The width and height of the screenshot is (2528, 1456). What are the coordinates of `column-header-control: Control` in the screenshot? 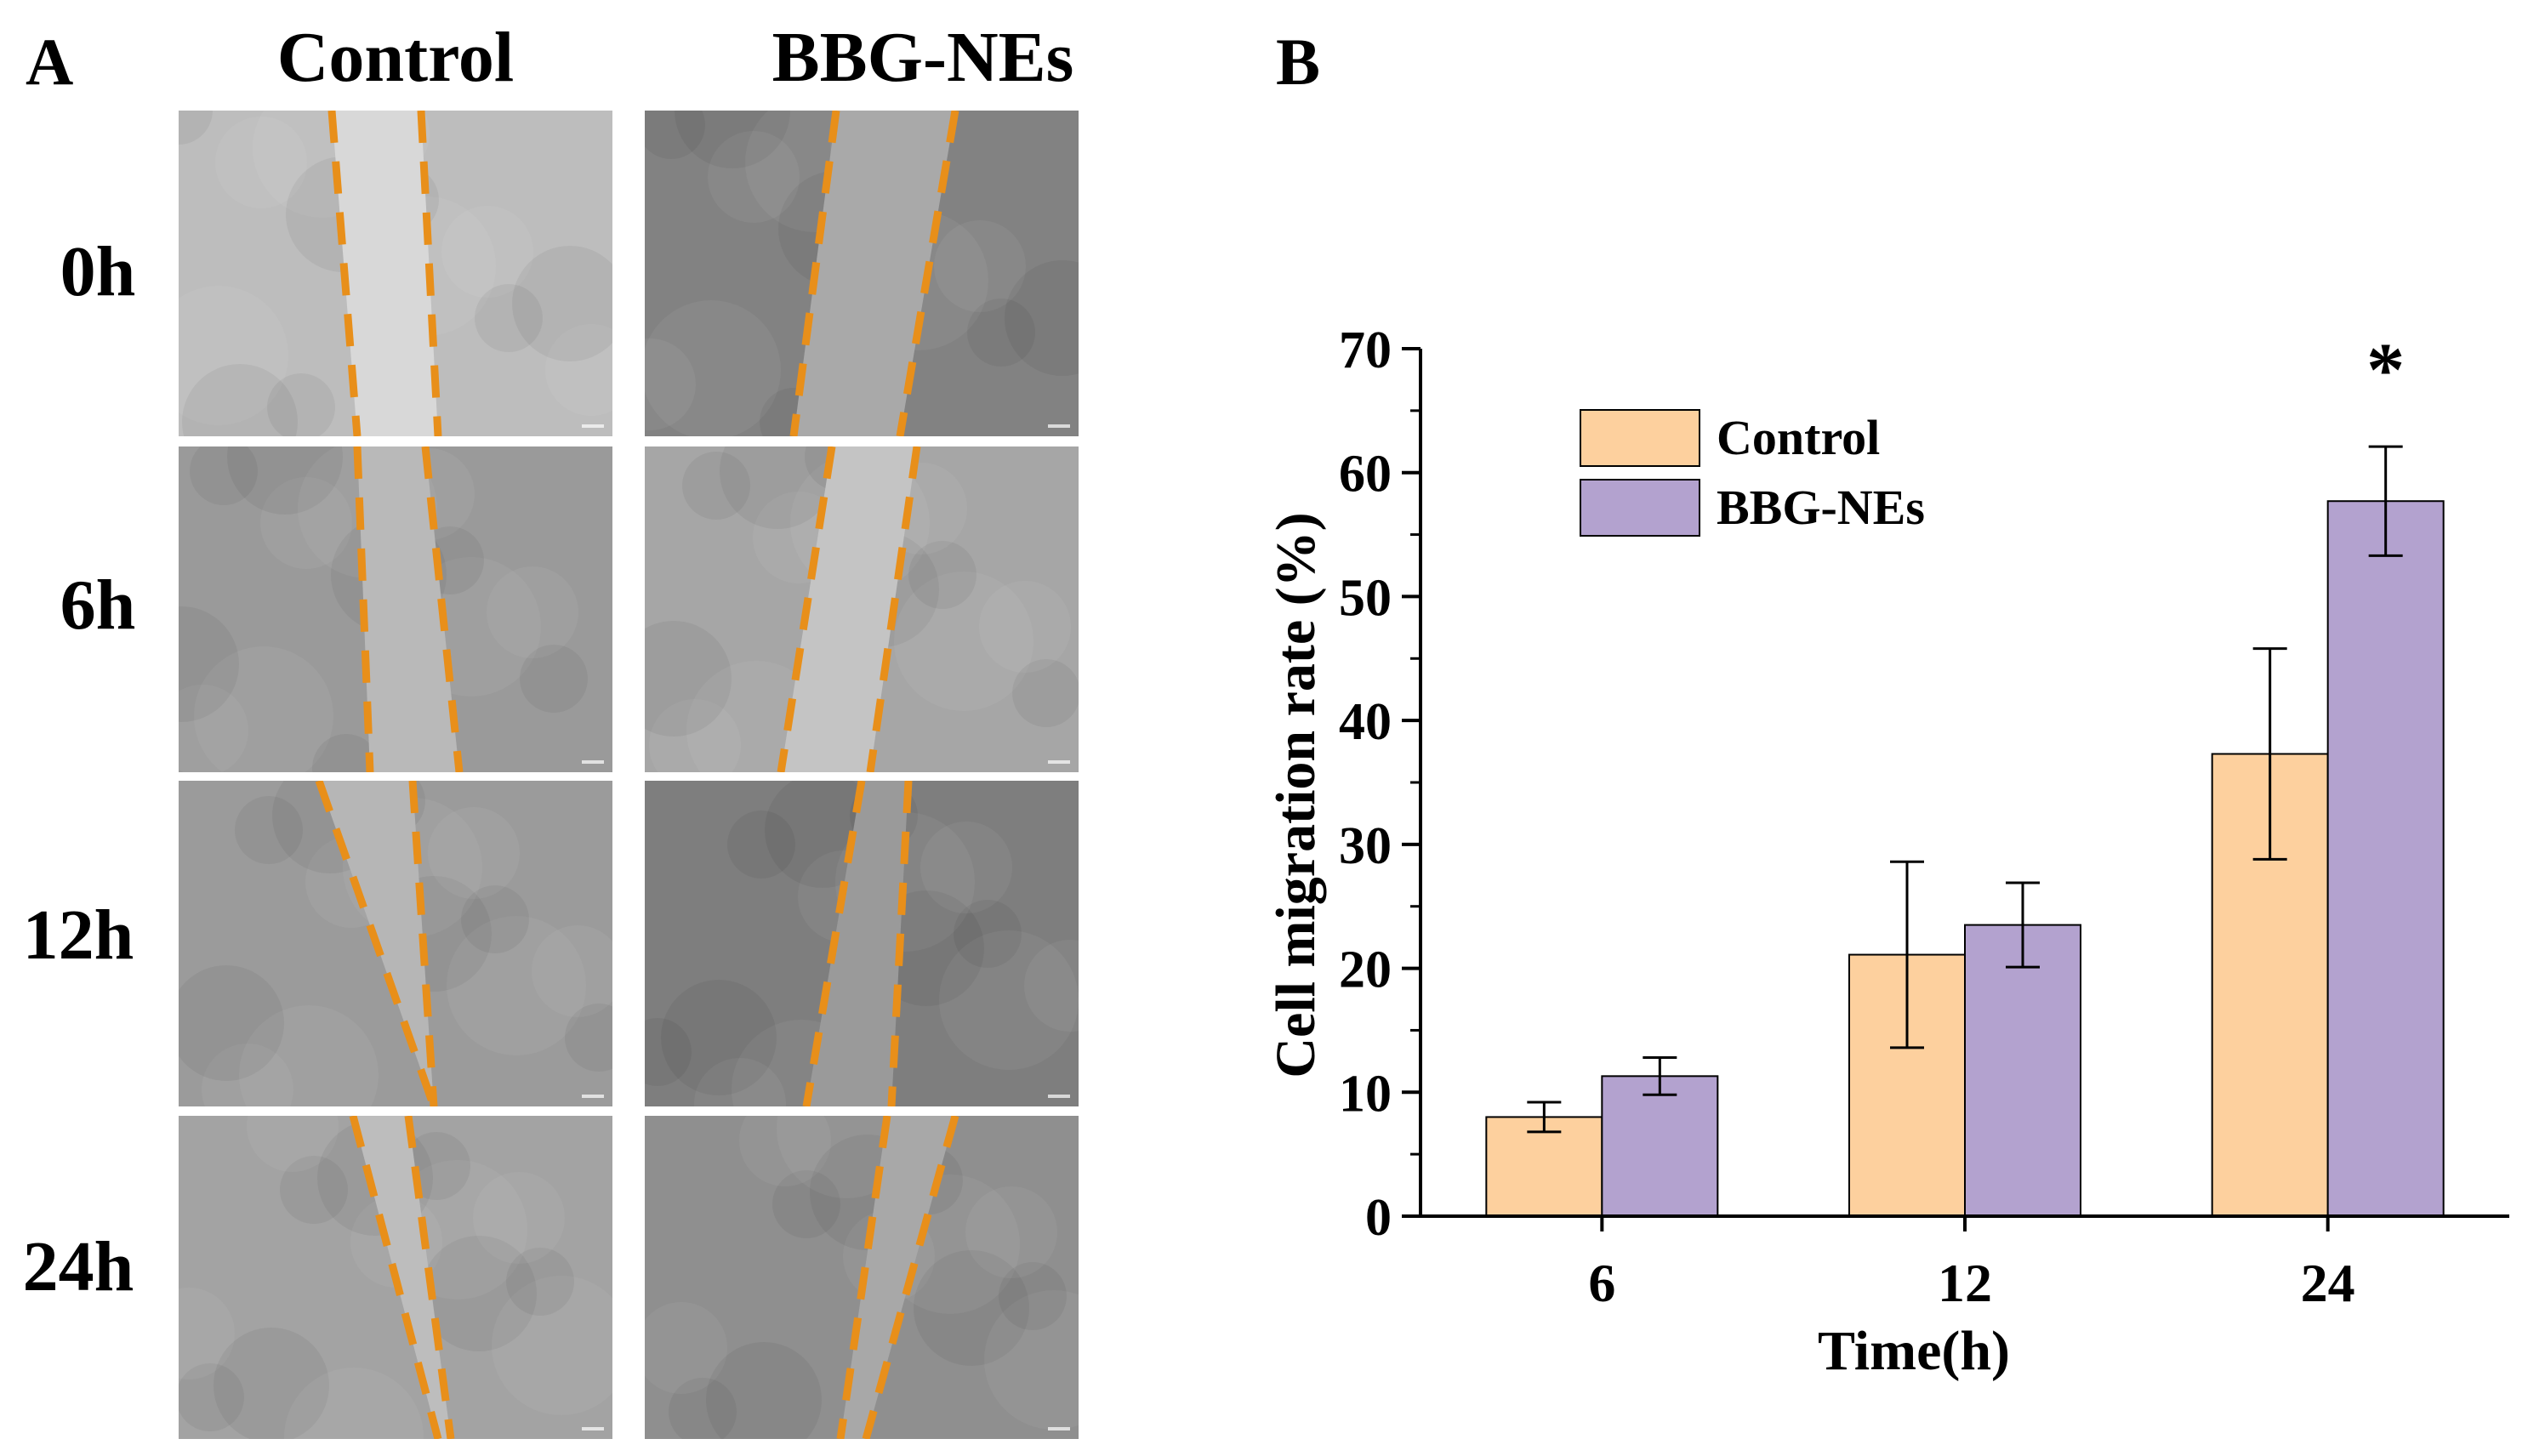 It's located at (396, 58).